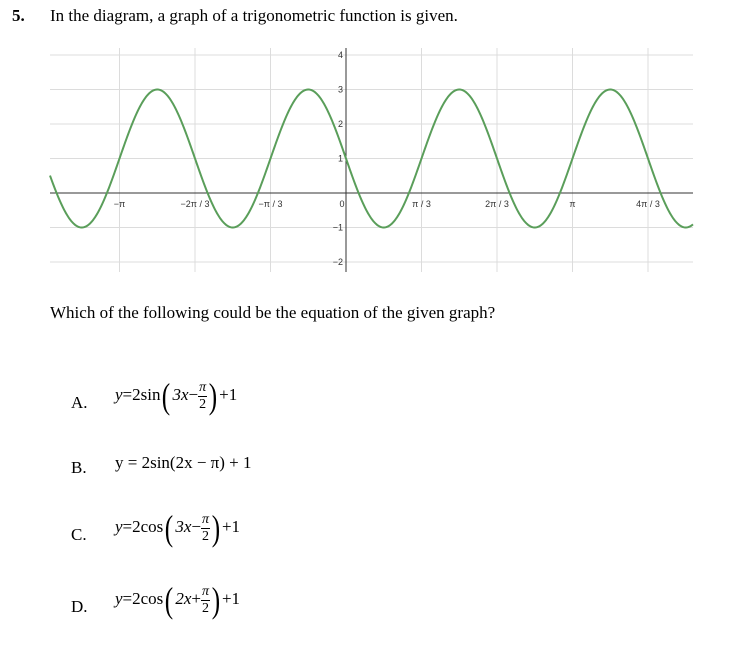 This screenshot has width=741, height=661. What do you see at coordinates (146, 394) in the screenshot?
I see `option-a-func: 2sin` at bounding box center [146, 394].